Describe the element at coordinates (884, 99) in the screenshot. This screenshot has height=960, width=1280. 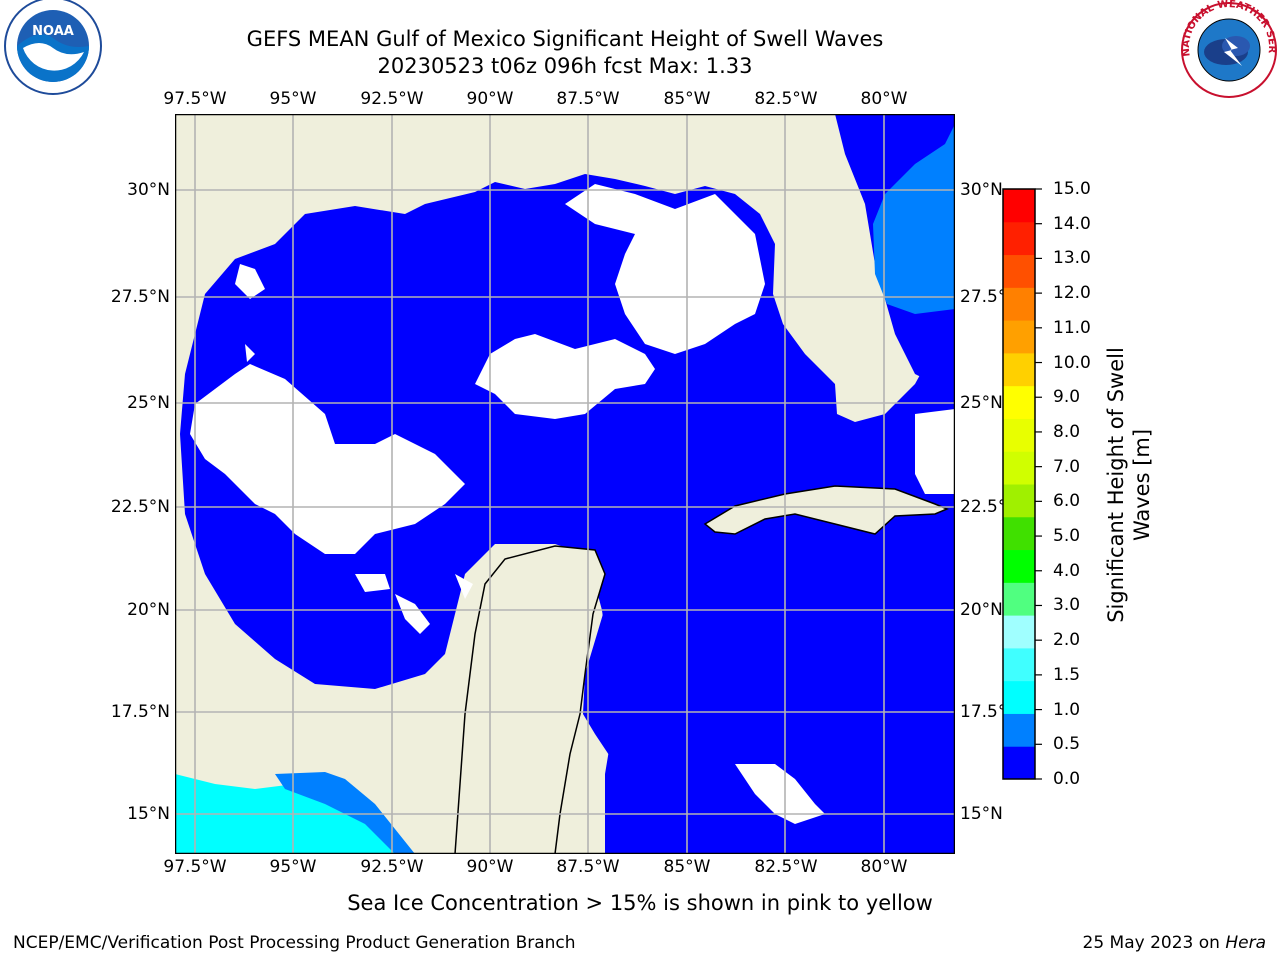
I see `lon-label-top: 80°W` at that location.